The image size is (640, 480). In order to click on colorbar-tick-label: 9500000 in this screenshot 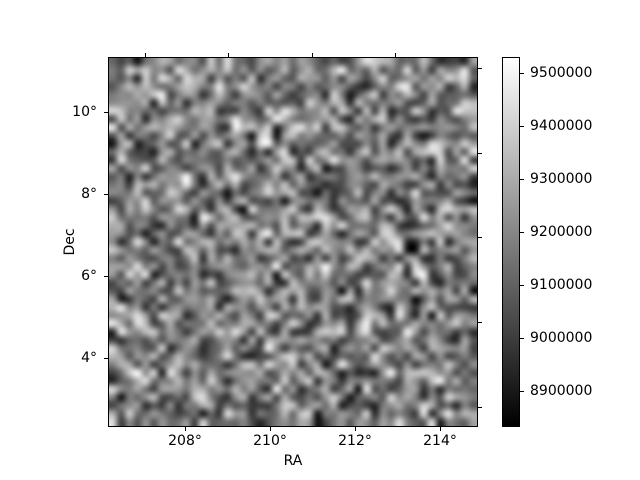, I will do `click(561, 73)`.